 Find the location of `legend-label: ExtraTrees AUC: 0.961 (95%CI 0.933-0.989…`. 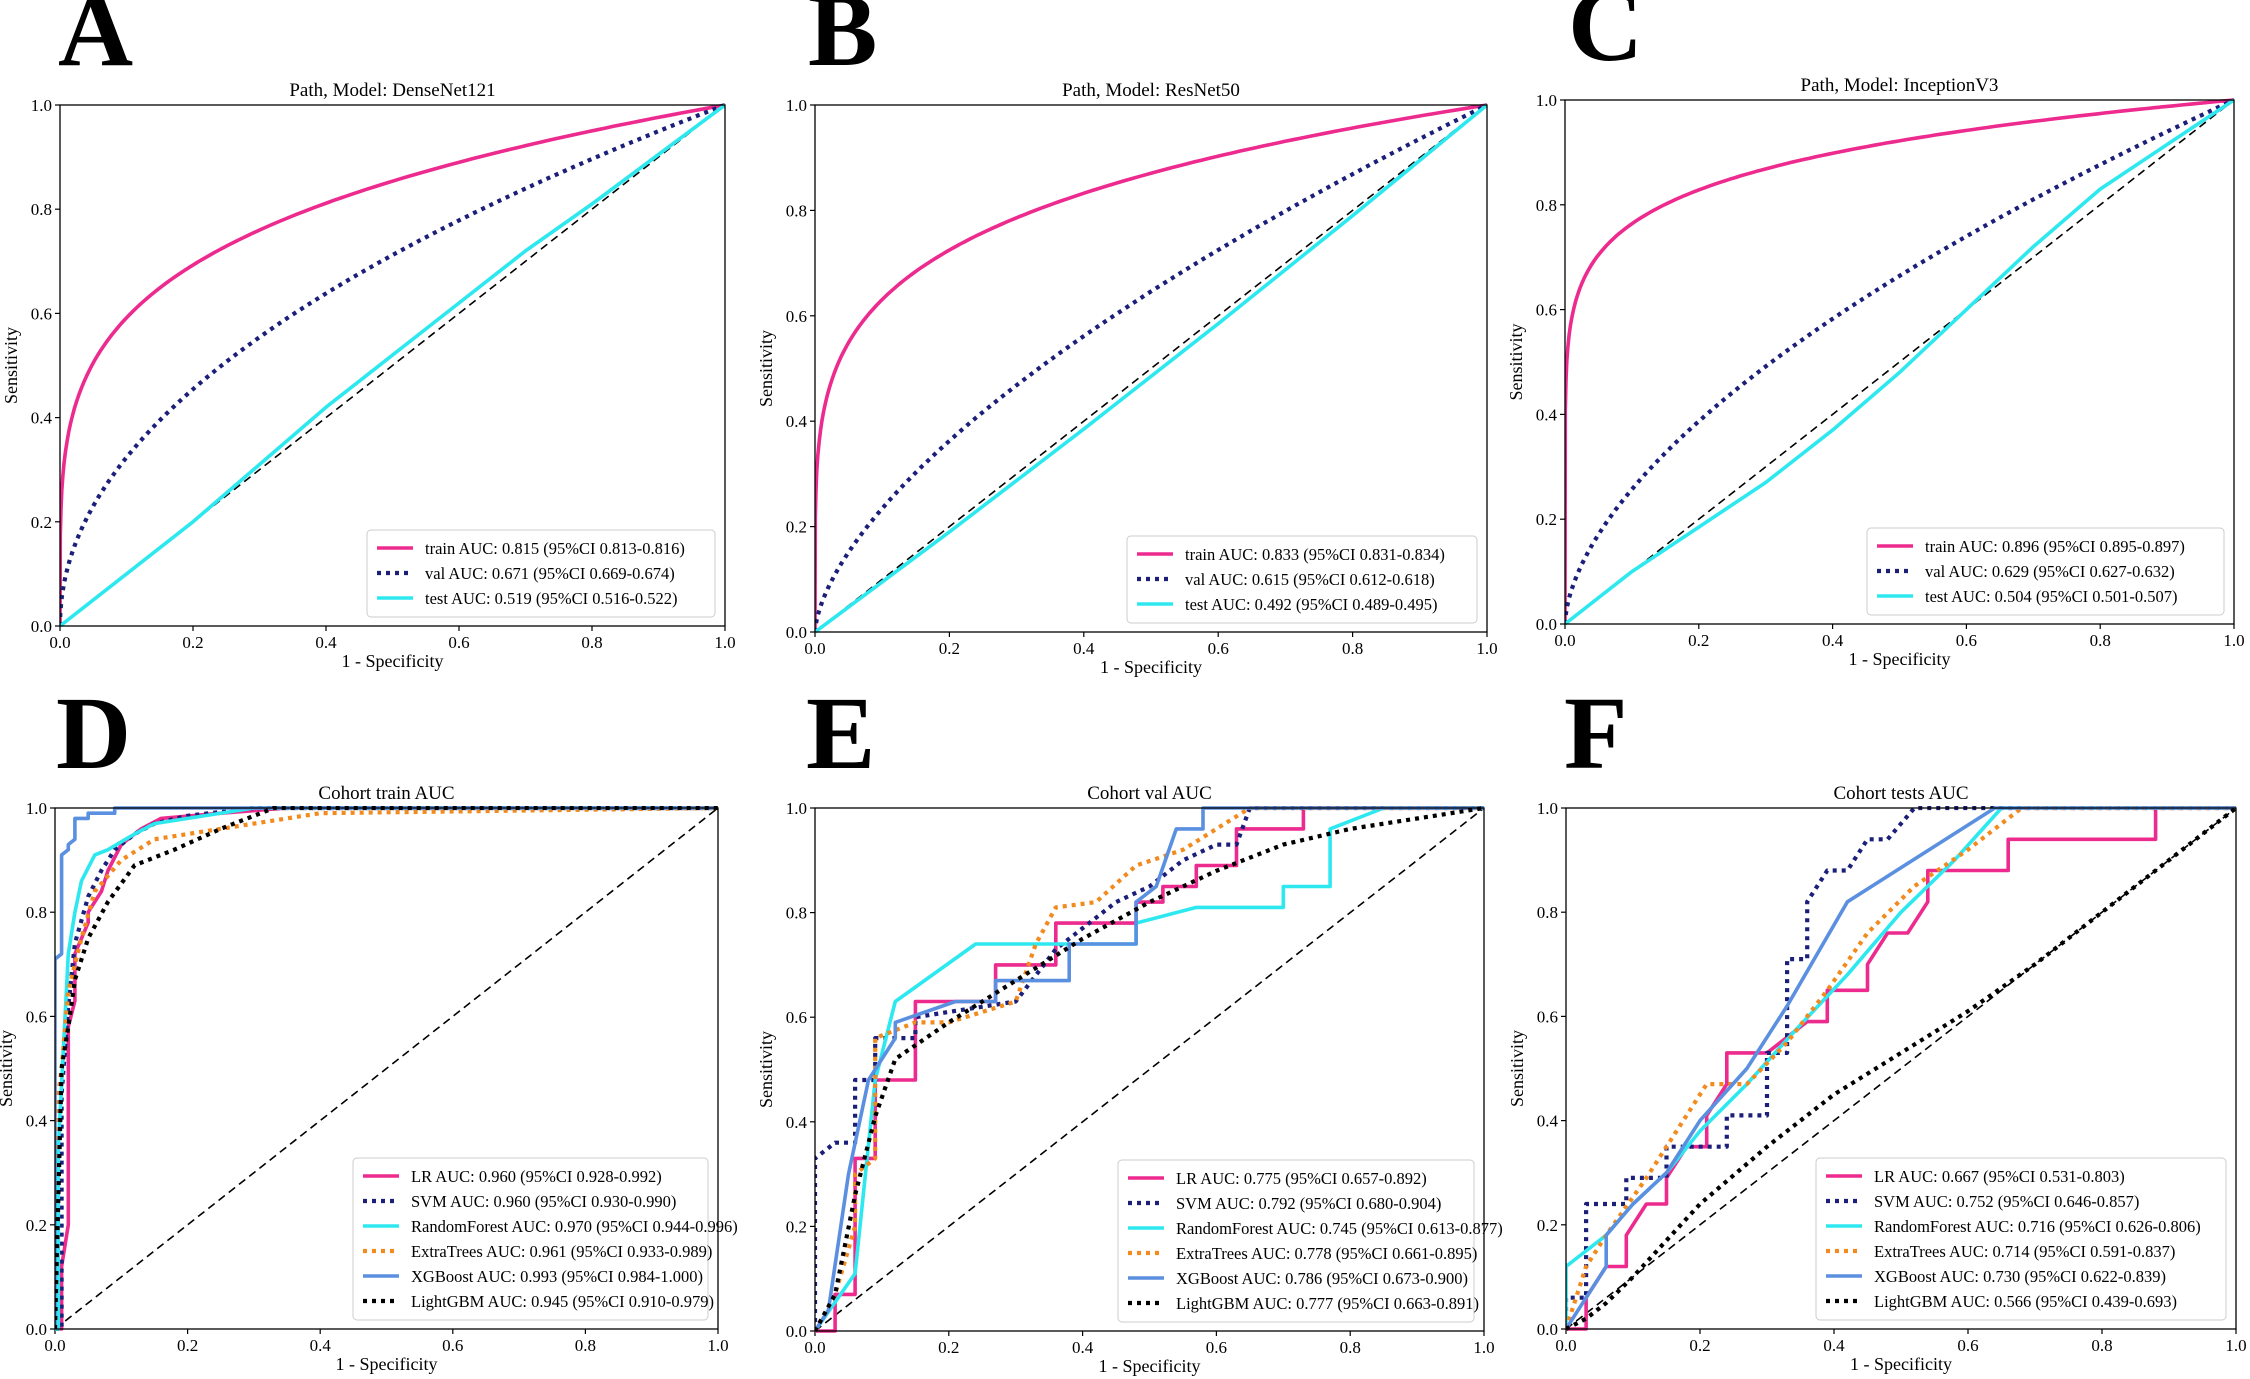

legend-label: ExtraTrees AUC: 0.961 (95%CI 0.933-0.989… is located at coordinates (561, 1251).